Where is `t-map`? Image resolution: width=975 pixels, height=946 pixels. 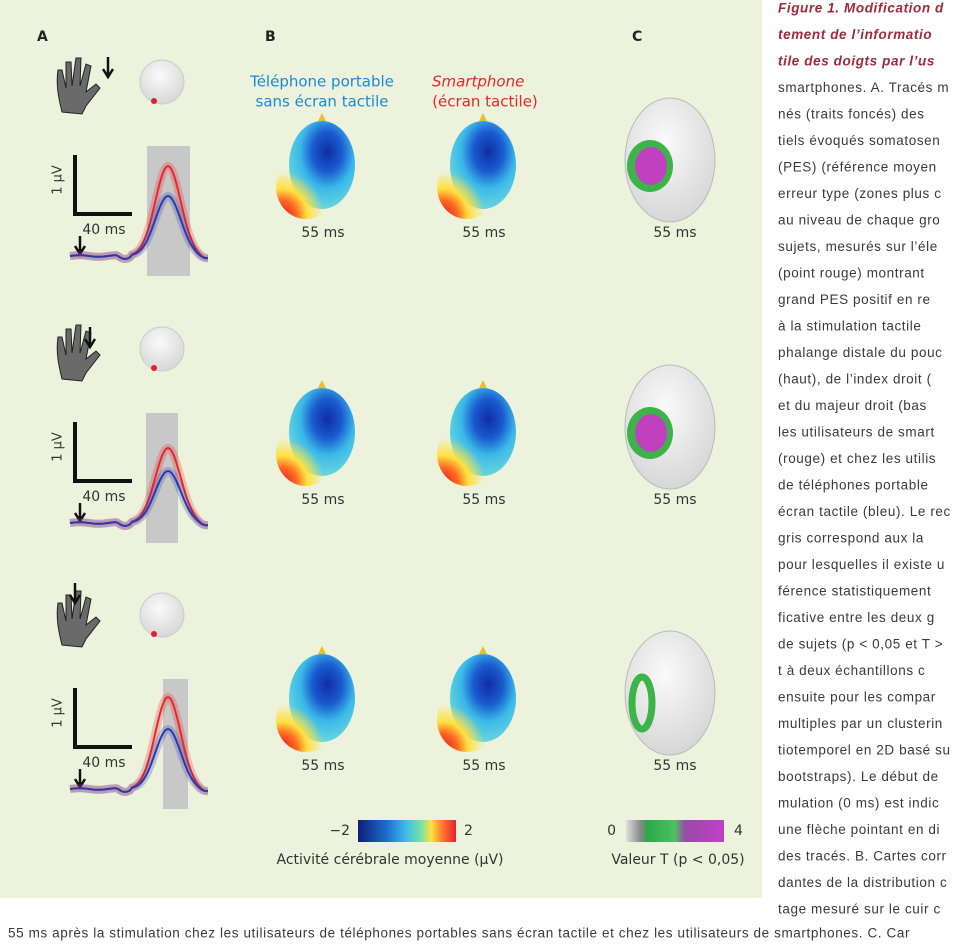 t-map is located at coordinates (670, 693).